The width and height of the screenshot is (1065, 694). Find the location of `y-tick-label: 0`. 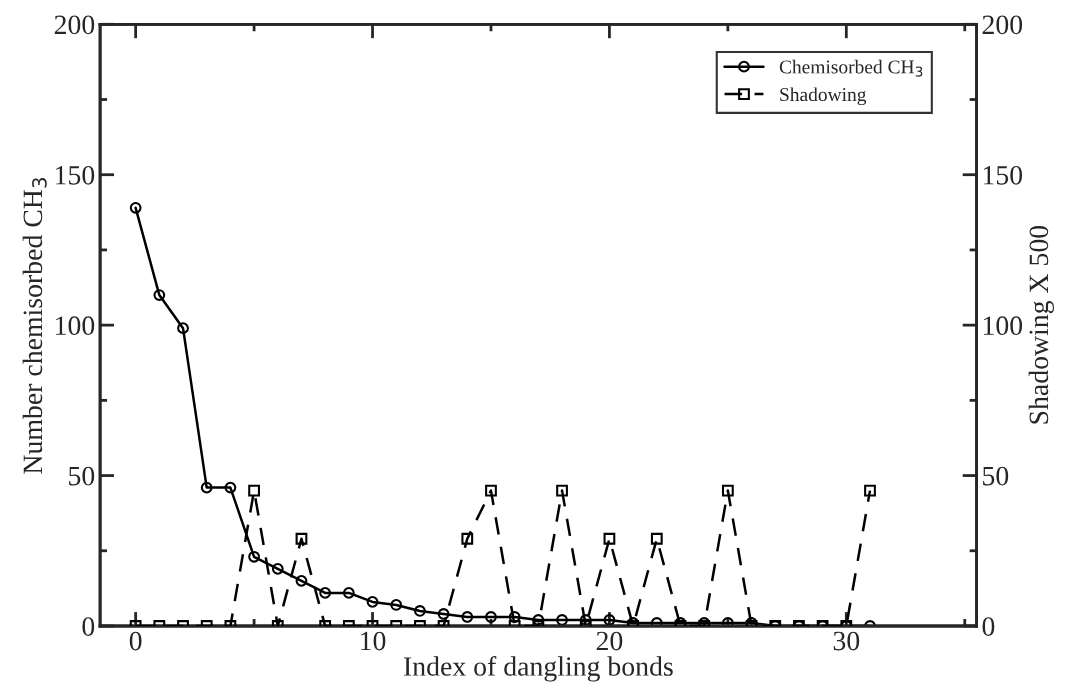

y-tick-label: 0 is located at coordinates (88, 626).